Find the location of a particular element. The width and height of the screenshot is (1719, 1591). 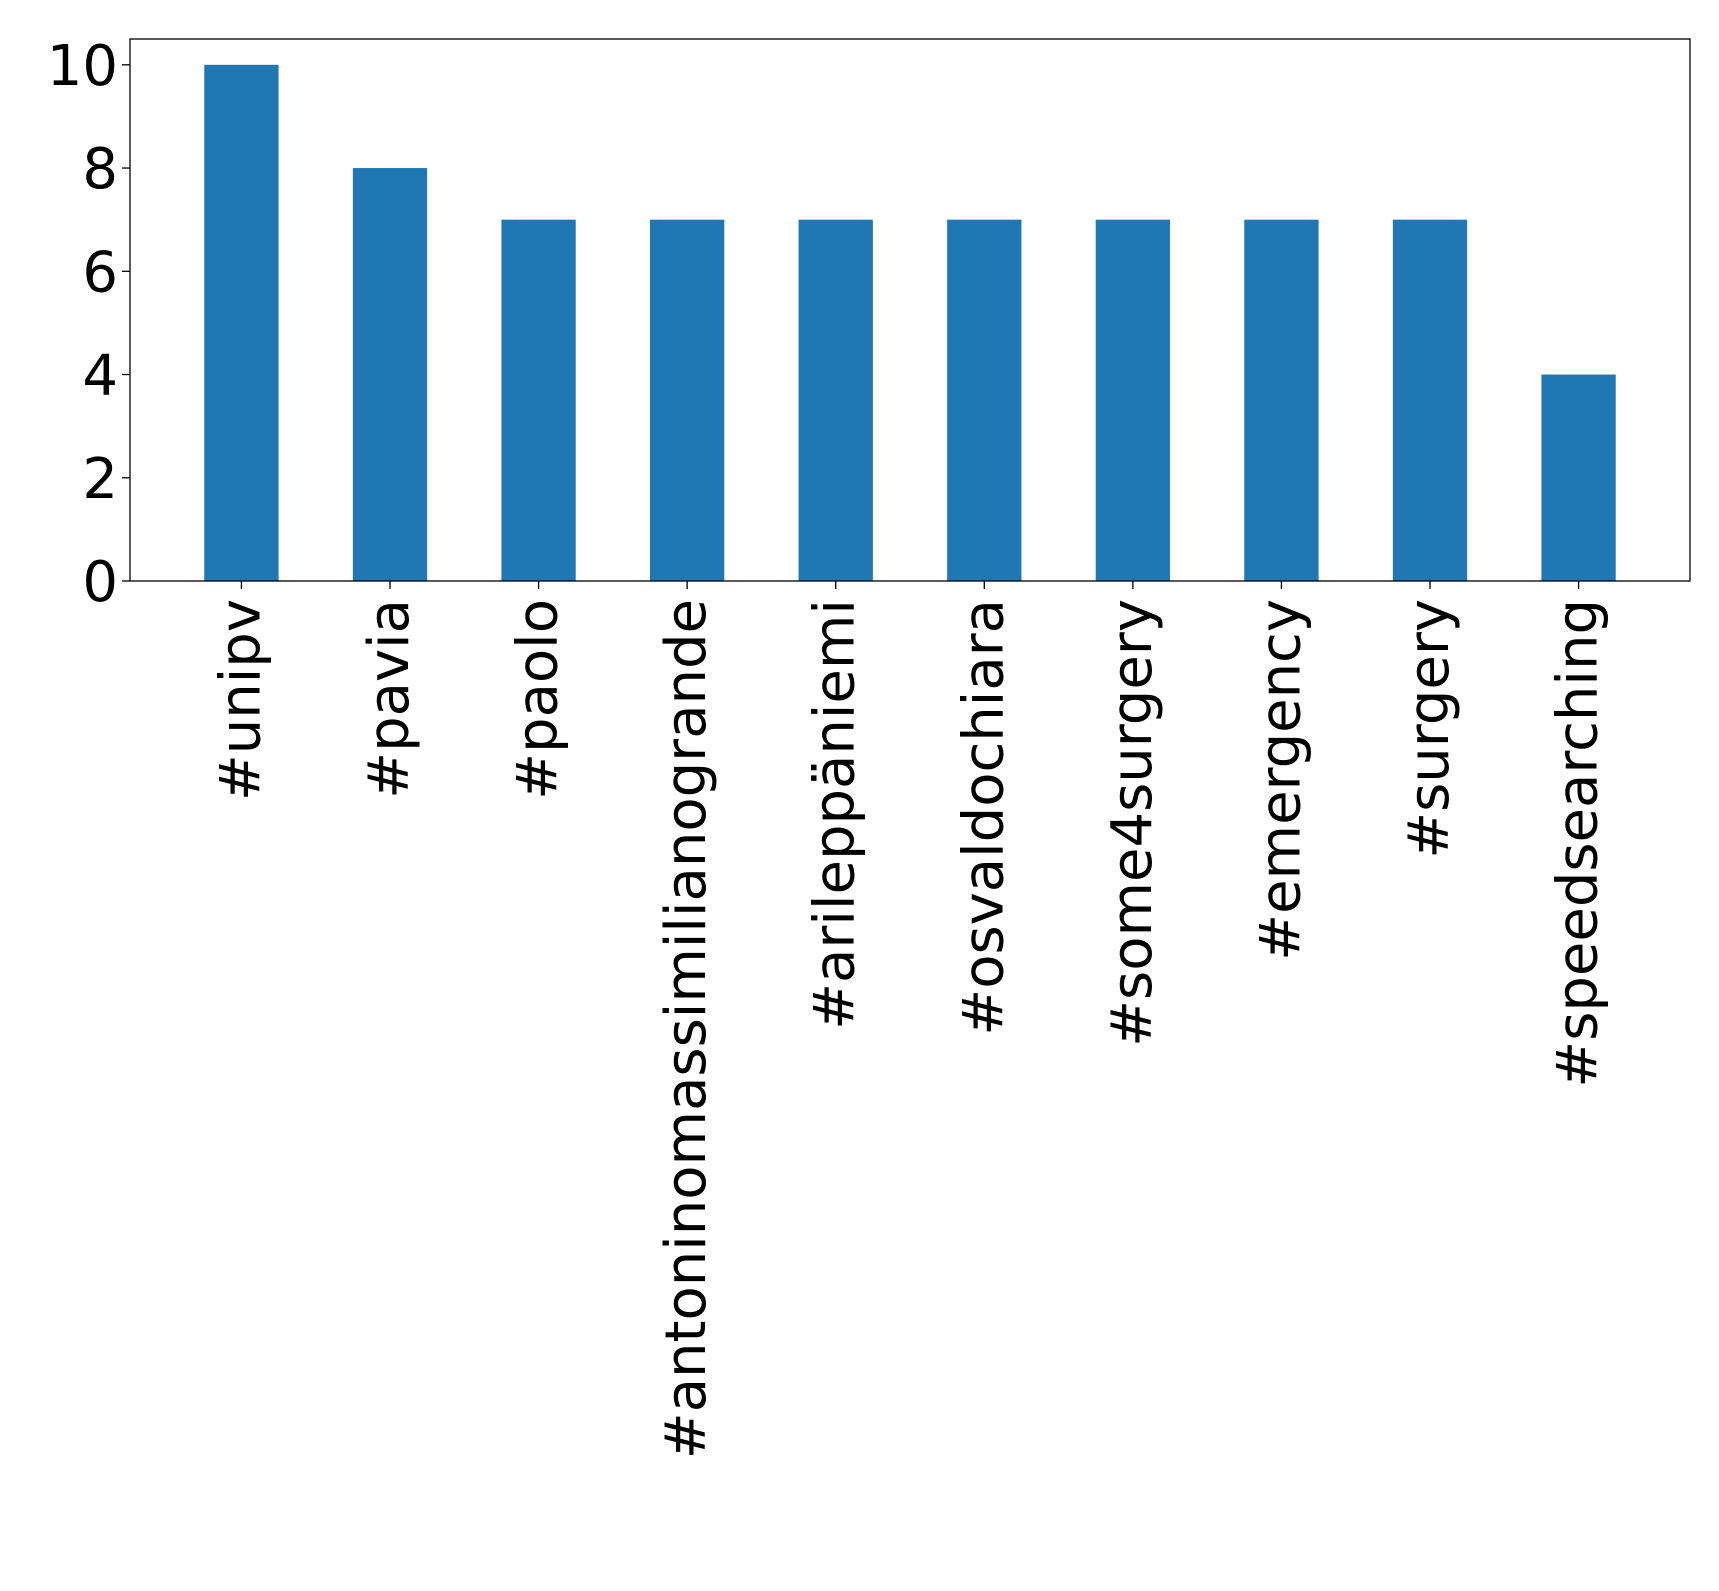

x-tick-label: #pavia is located at coordinates (389, 699).